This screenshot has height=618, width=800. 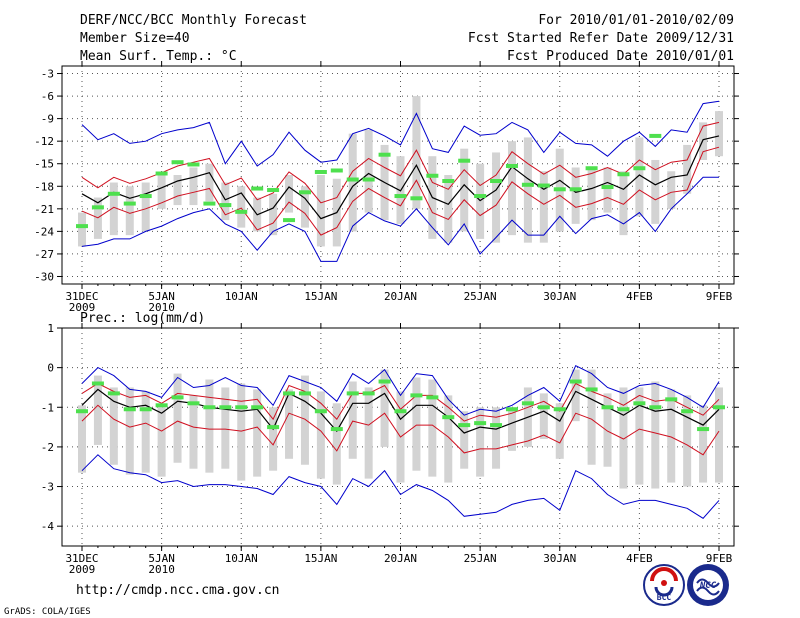 What do you see at coordinates (400, 133) in the screenshot?
I see `max-envelope-line` at bounding box center [400, 133].